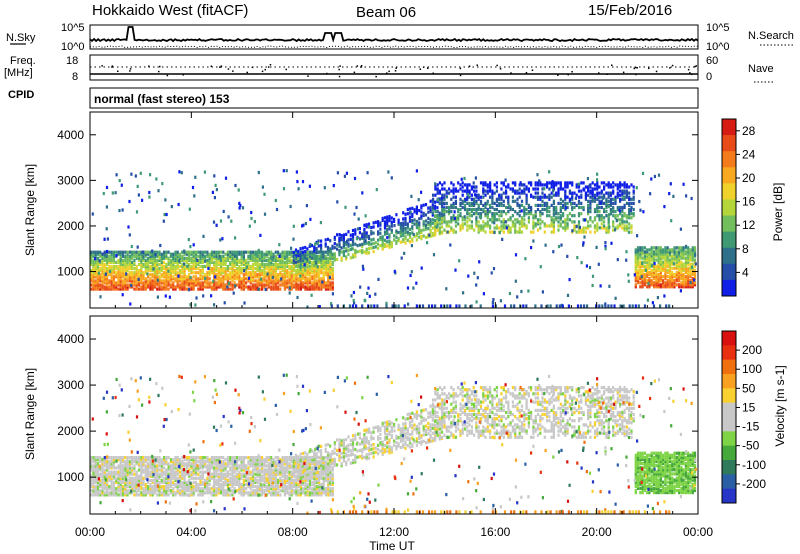  I want to click on nsearch-bottom-tick: 10^0, so click(718, 47).